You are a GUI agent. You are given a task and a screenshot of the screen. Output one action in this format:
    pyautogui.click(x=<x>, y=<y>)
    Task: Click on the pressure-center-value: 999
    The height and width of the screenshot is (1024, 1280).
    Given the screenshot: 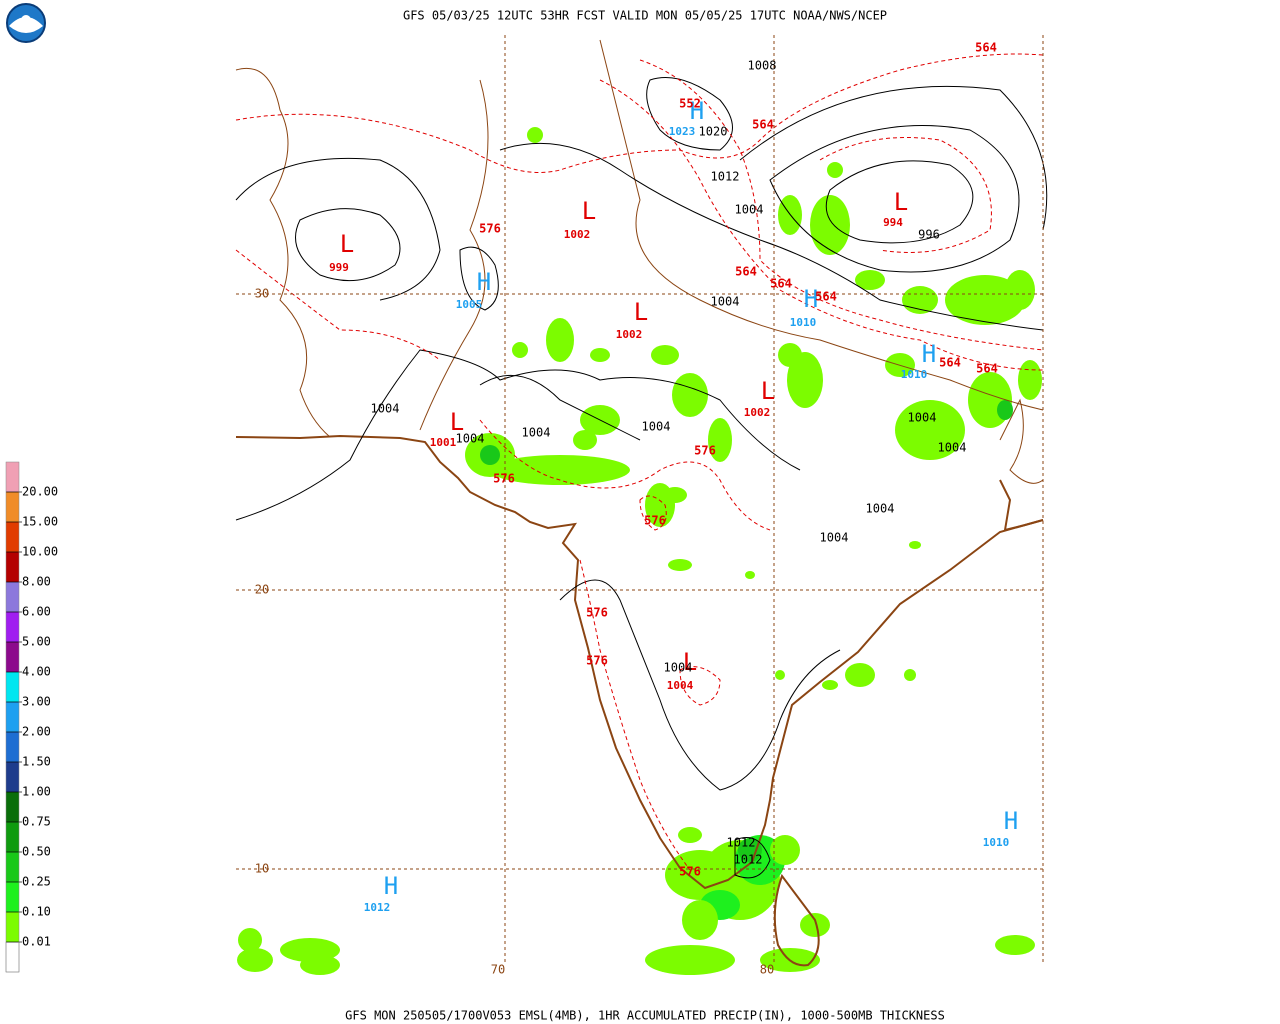 What is the action you would take?
    pyautogui.click(x=339, y=267)
    